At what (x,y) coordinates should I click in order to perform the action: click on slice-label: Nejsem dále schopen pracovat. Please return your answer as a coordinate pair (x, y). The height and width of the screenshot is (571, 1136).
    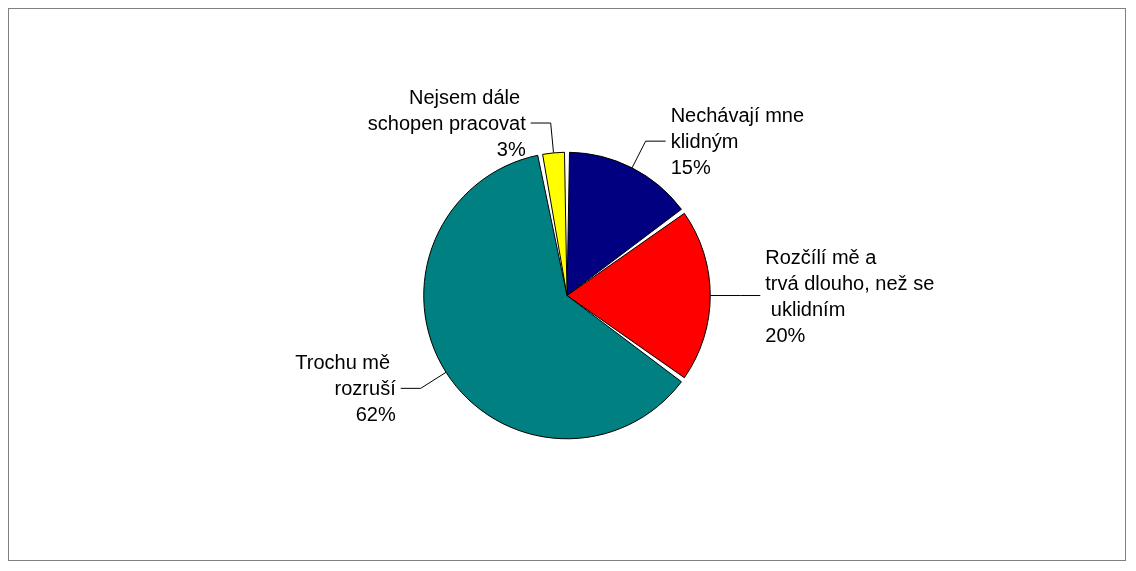
    Looking at the image, I should click on (447, 110).